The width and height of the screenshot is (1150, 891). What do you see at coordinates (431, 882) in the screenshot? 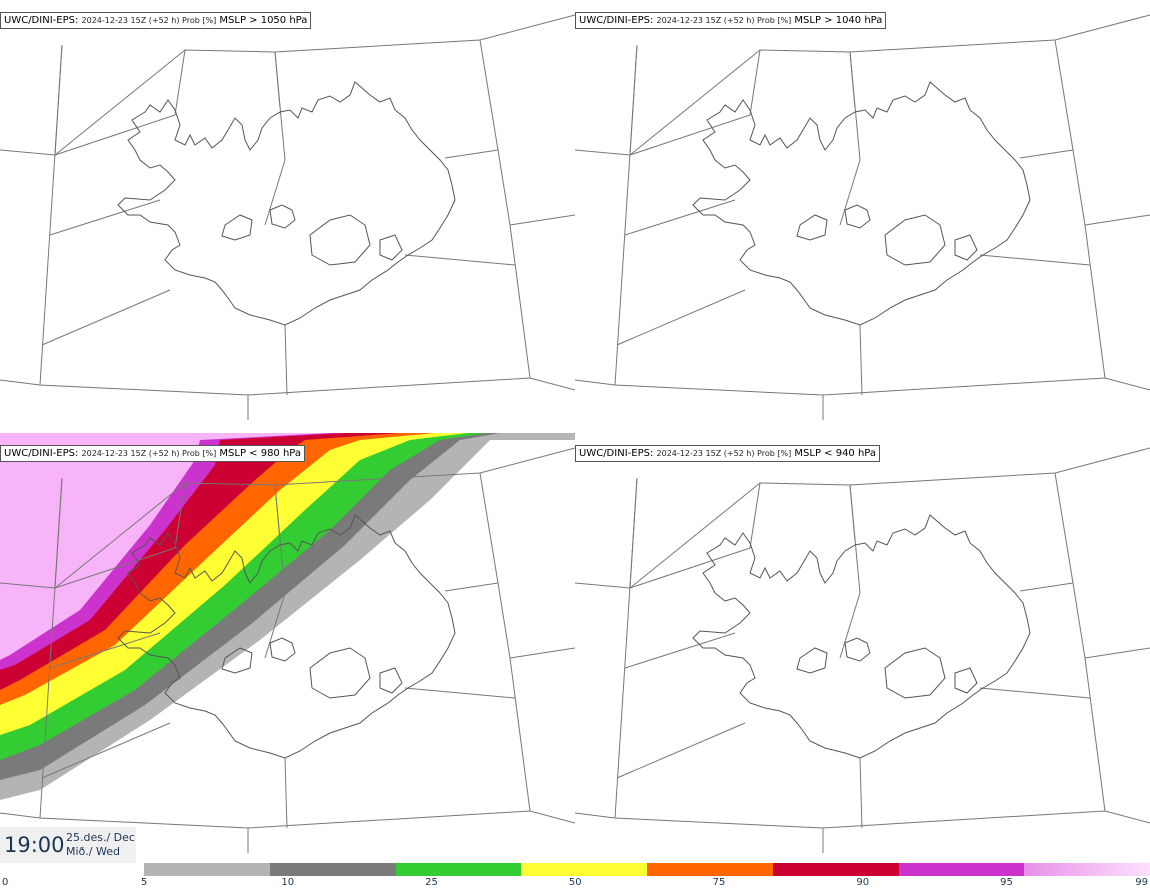
I see `colorbar-tick-label: 25` at bounding box center [431, 882].